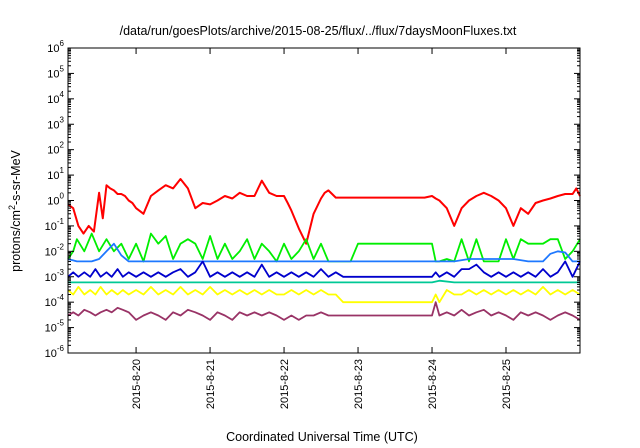 This screenshot has width=640, height=448. I want to click on y-tick-label: 10⁻⁵, so click(55, 327).